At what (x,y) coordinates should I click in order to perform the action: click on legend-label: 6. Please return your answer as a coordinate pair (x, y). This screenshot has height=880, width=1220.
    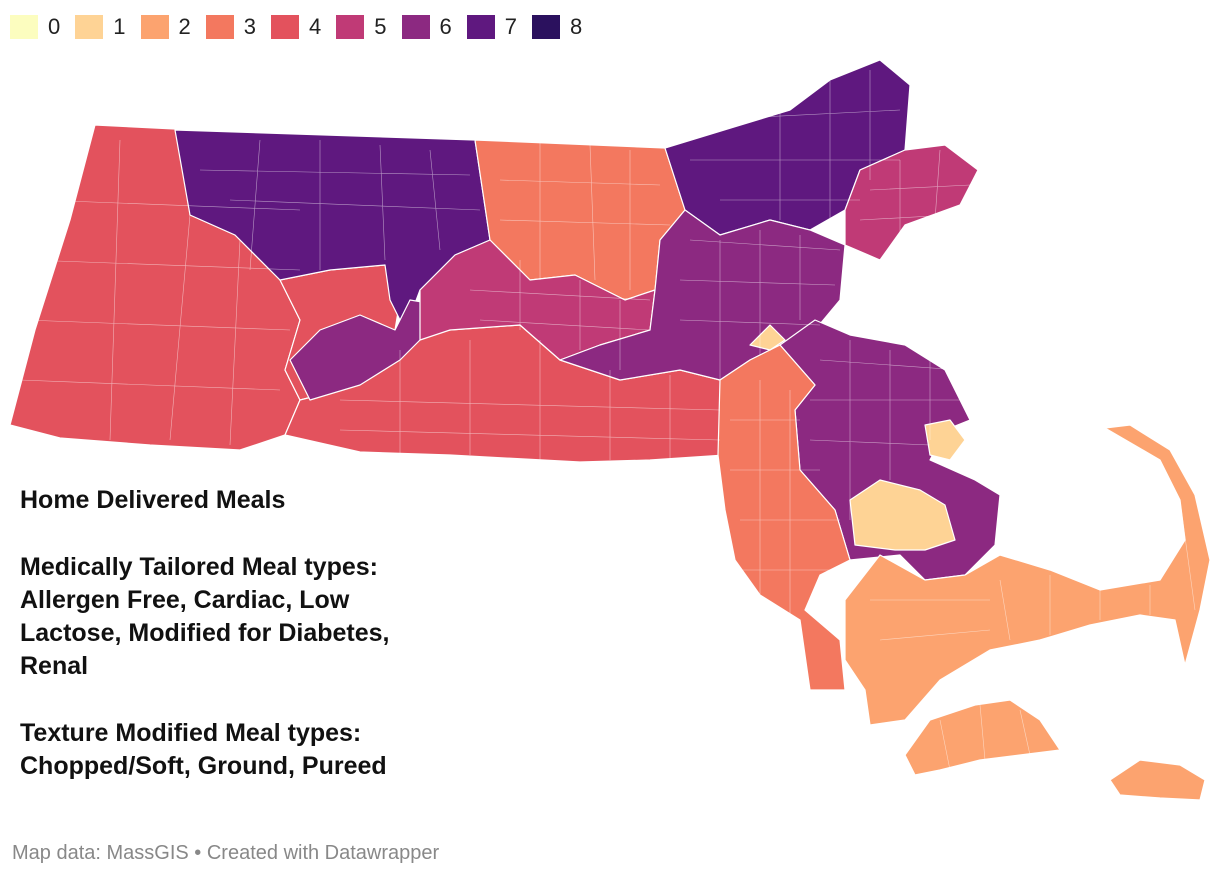
    Looking at the image, I should click on (445, 26).